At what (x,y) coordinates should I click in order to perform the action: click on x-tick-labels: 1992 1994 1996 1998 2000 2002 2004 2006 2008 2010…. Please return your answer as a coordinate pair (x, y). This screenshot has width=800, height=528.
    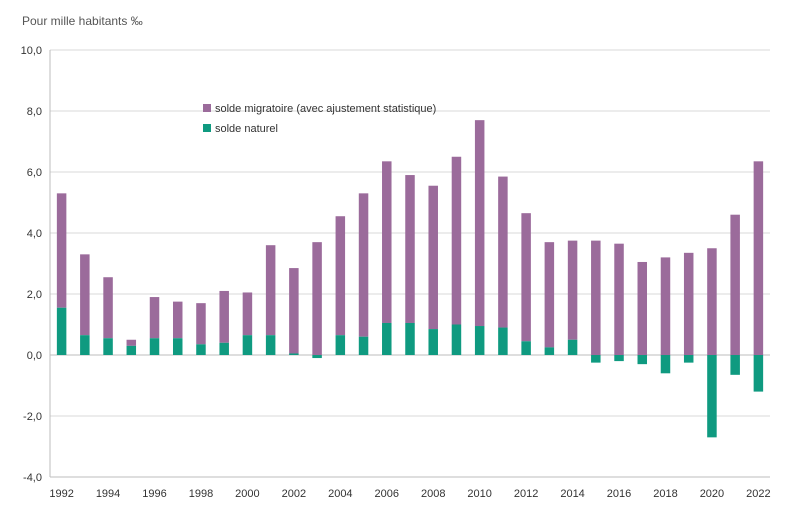
    Looking at the image, I should click on (409, 494).